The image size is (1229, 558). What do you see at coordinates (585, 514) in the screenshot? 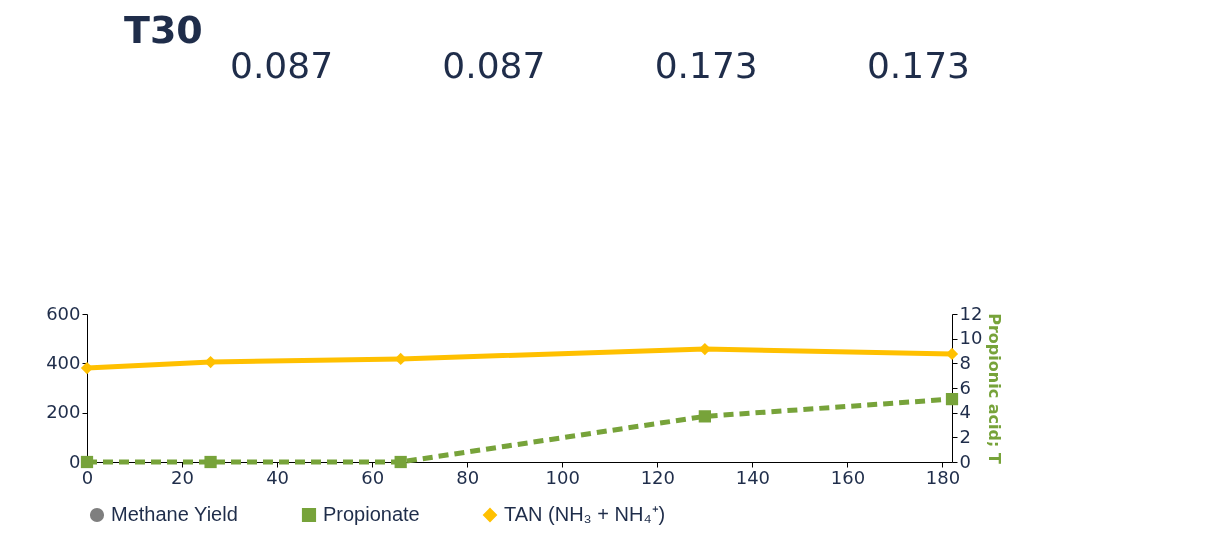
I see `legend-label: TAN (NH₃ + NH₄⁺)` at bounding box center [585, 514].